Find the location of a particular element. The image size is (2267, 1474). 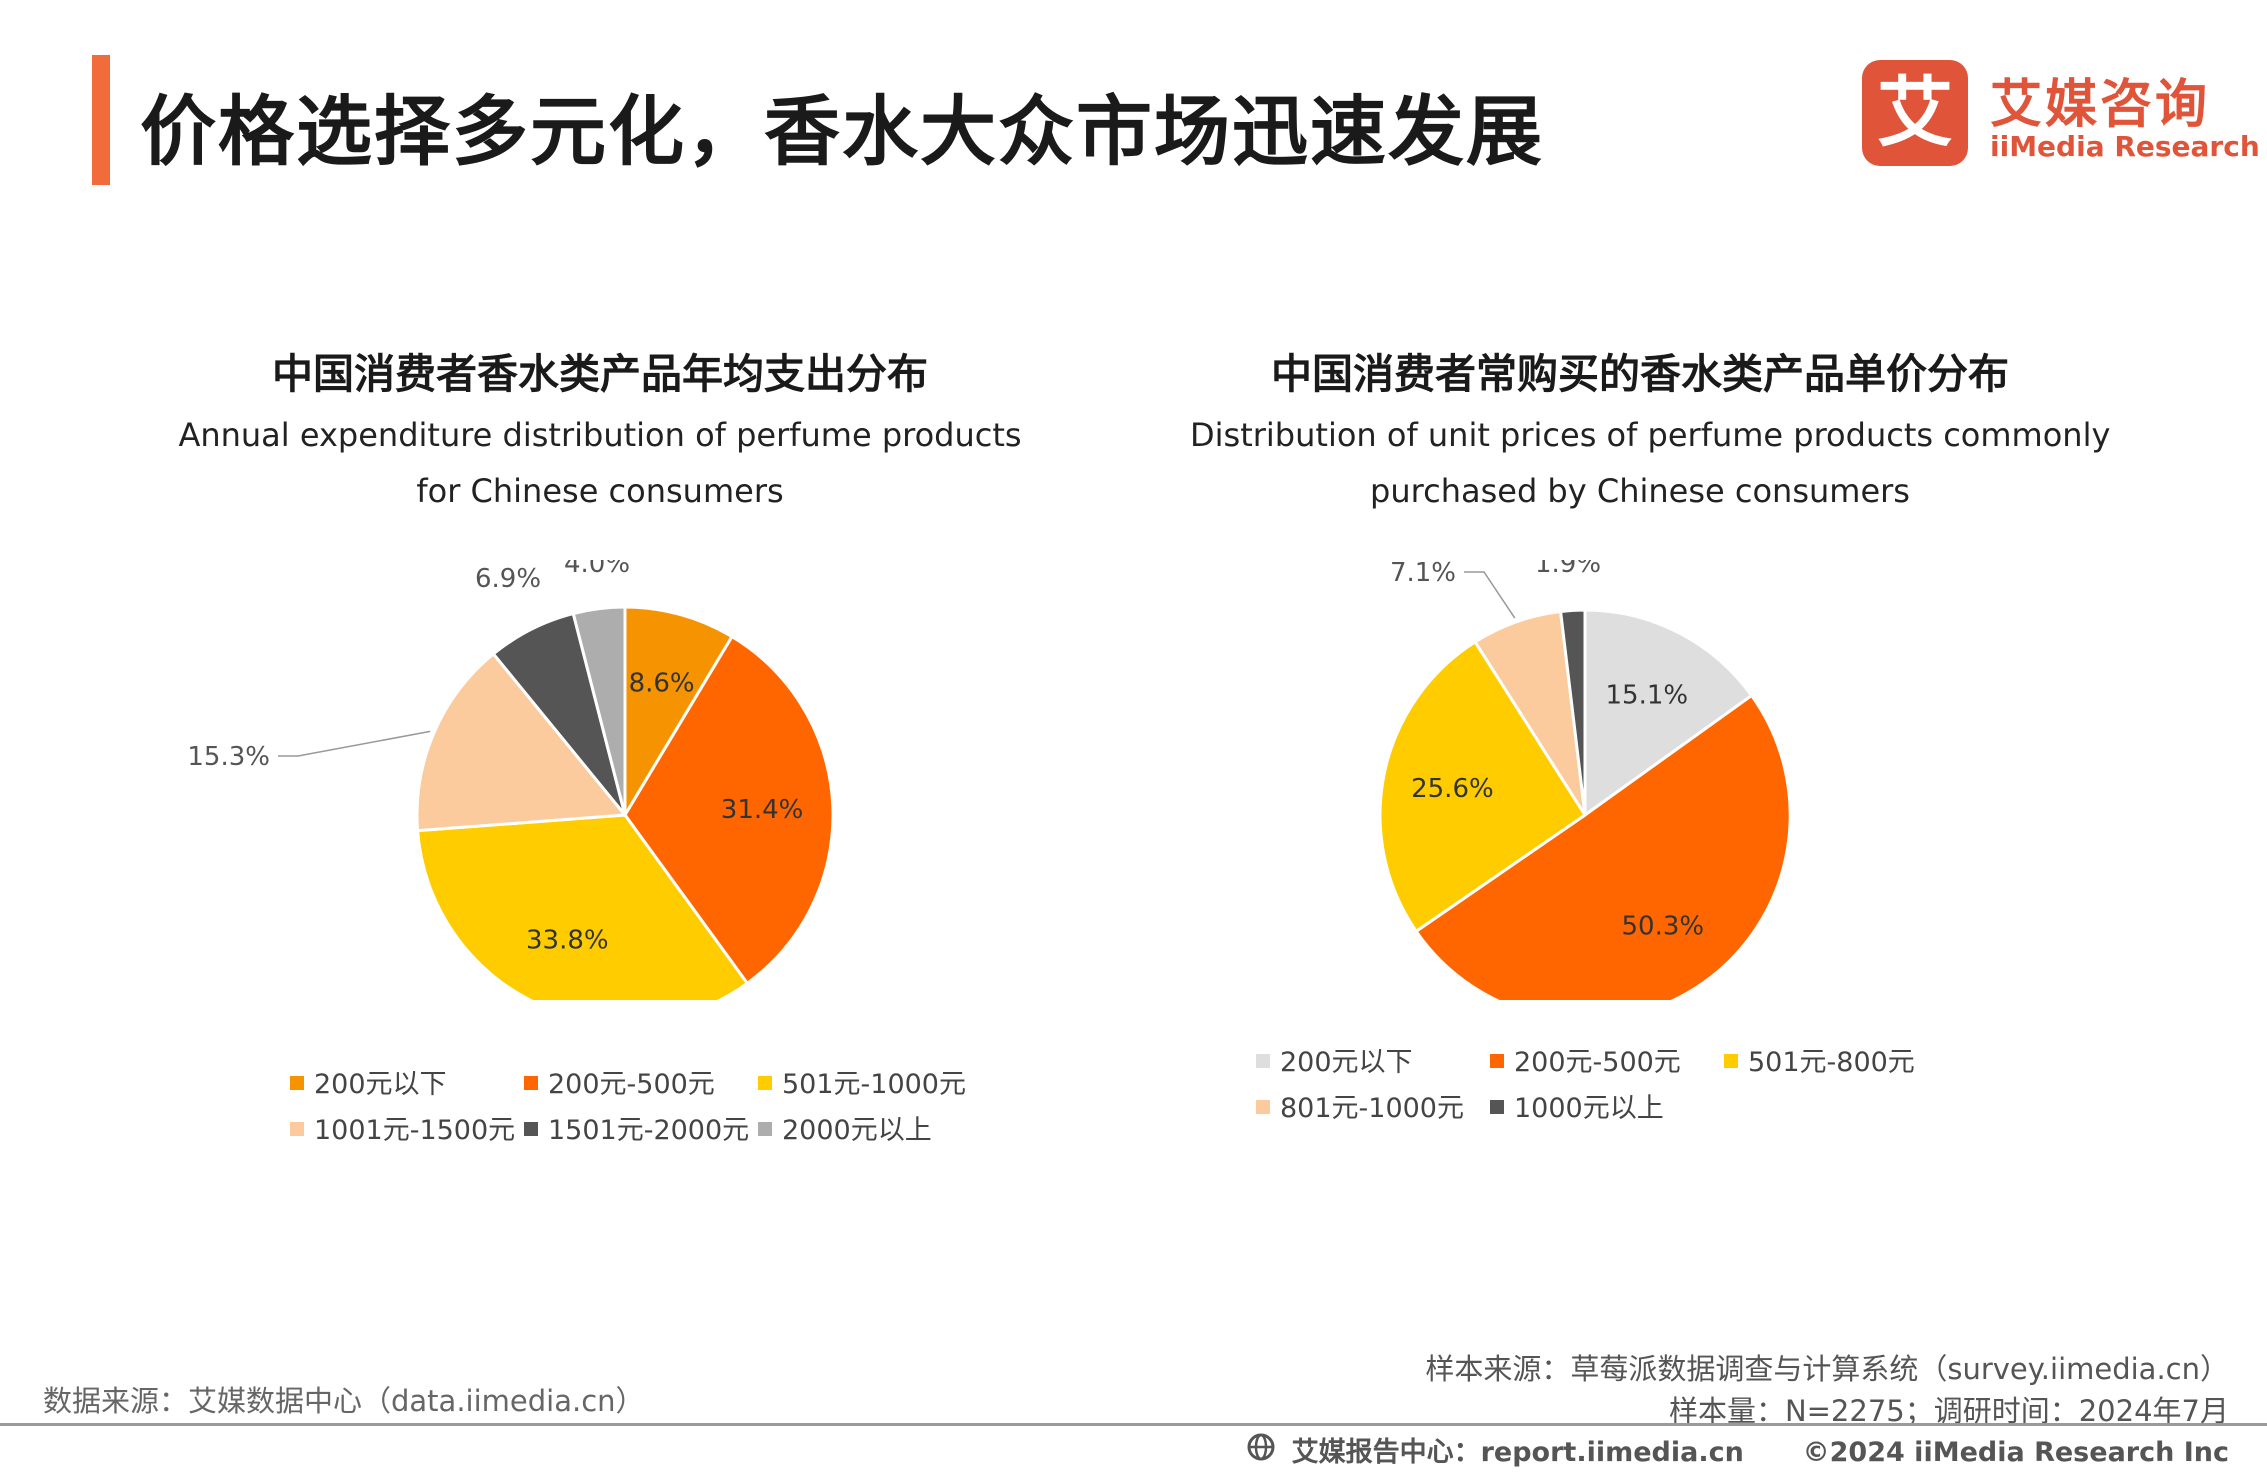

legend-item: 2000元以上 is located at coordinates (845, 1127).